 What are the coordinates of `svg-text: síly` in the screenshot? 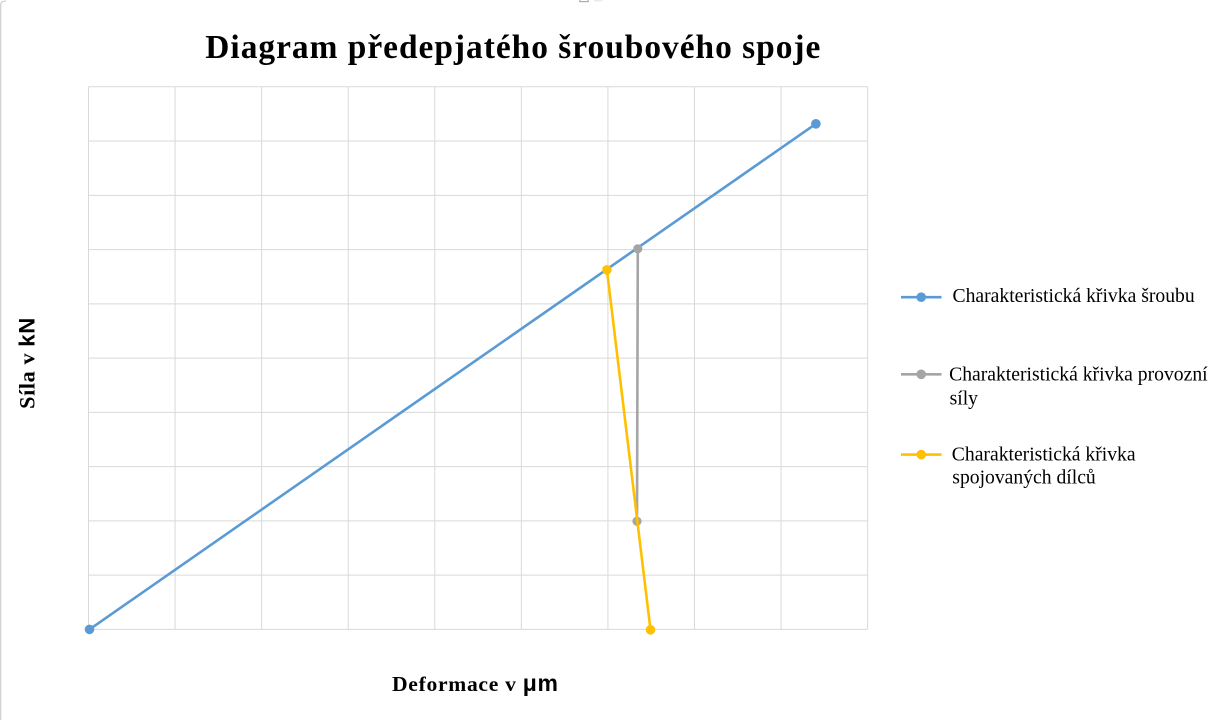 It's located at (964, 399).